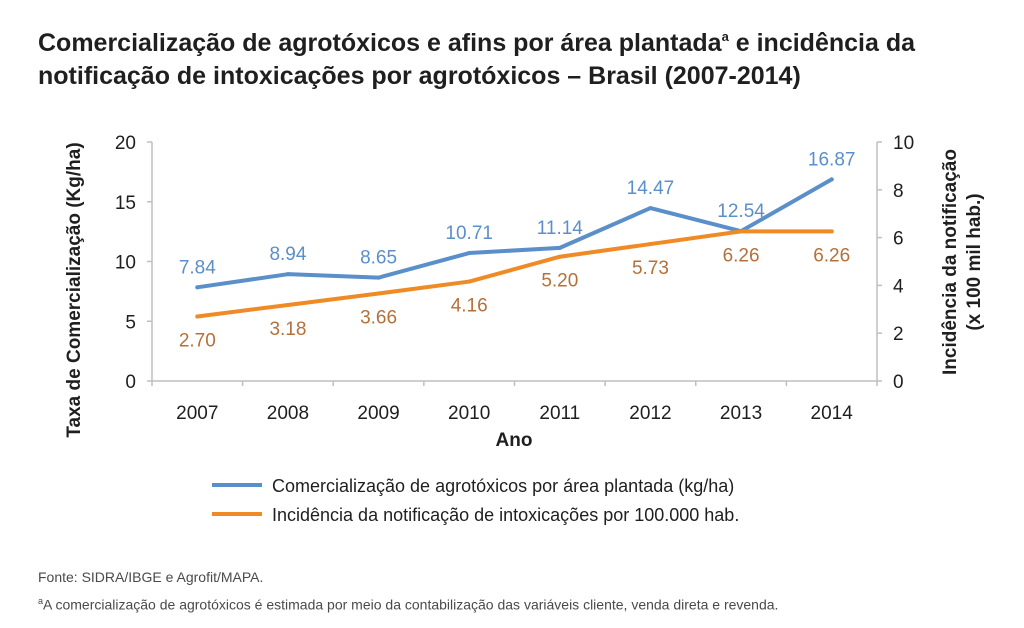  What do you see at coordinates (378, 277) in the screenshot?
I see `series-1-point-2009` at bounding box center [378, 277].